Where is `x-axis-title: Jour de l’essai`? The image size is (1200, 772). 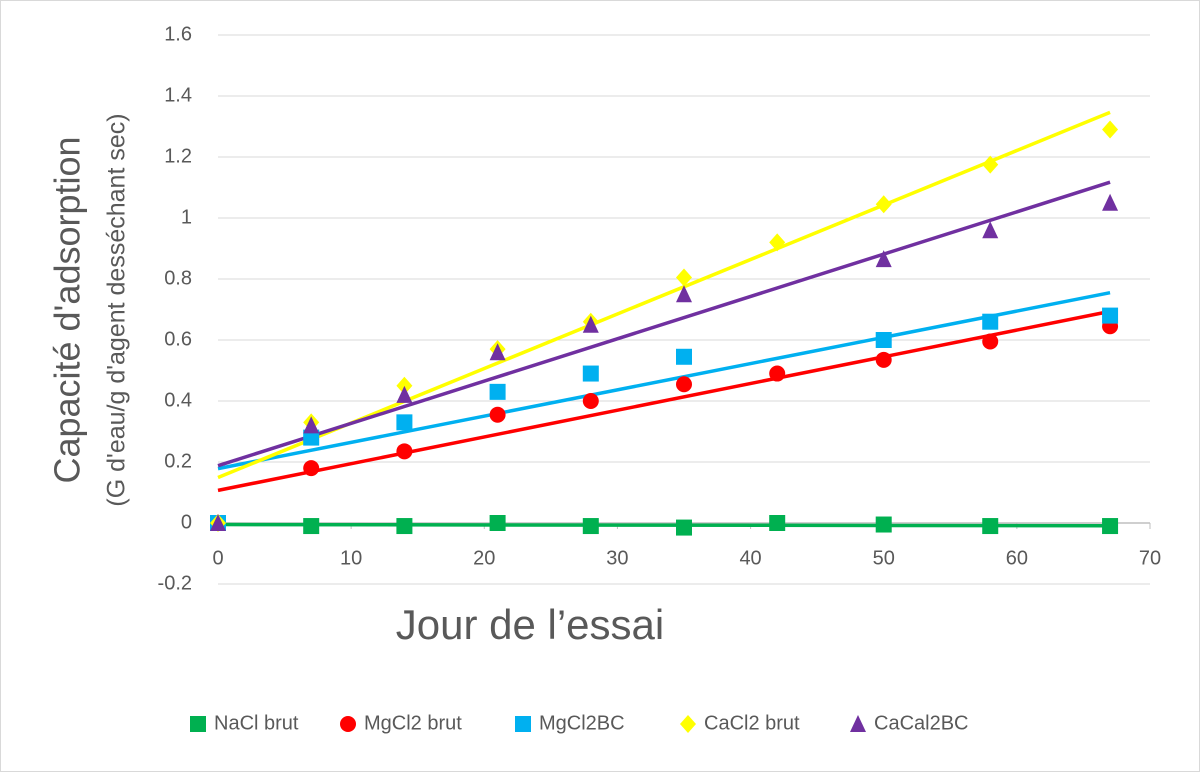 x-axis-title: Jour de l’essai is located at coordinates (530, 624).